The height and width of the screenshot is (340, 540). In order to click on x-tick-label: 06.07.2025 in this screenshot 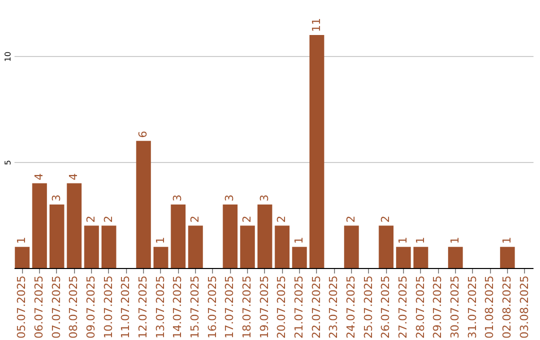, I will do `click(39, 307)`.